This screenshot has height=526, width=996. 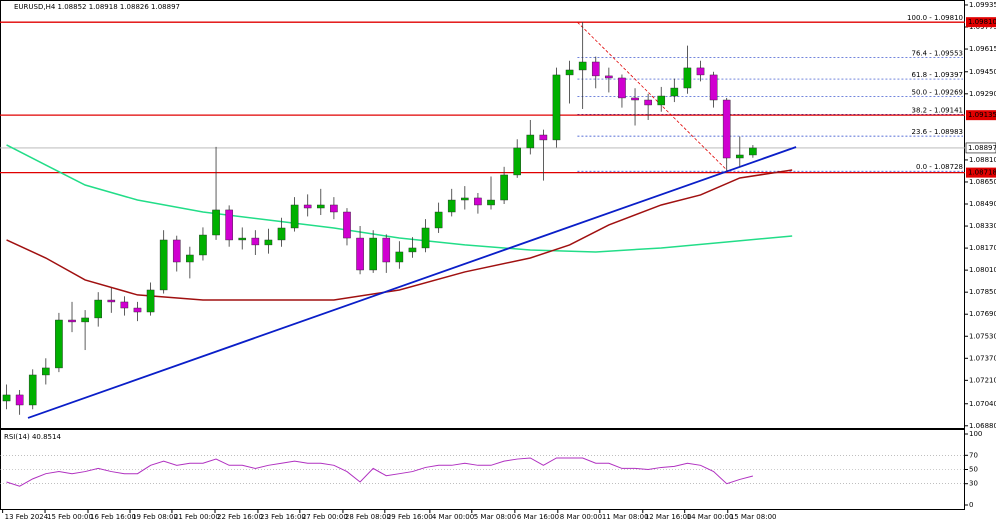 What do you see at coordinates (973, 484) in the screenshot?
I see `rsi-tick-label: 30` at bounding box center [973, 484].